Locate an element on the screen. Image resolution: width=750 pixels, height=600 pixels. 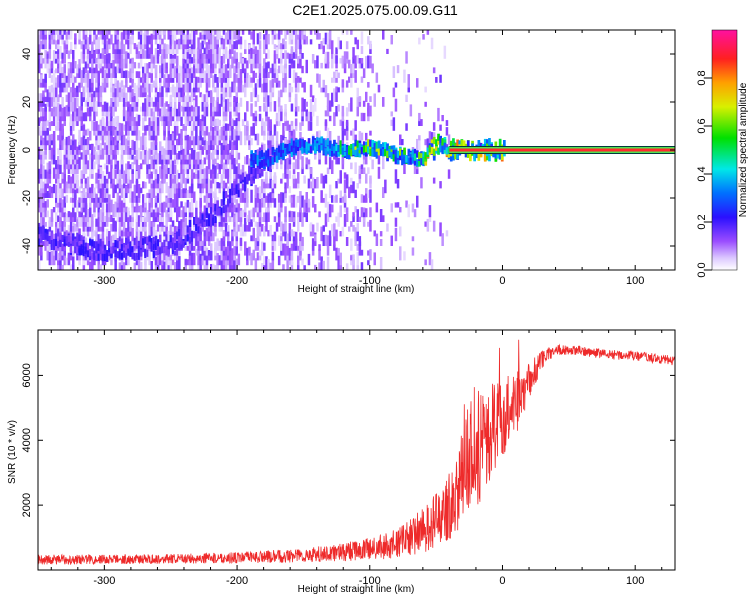
snr-y-tick-label: 6000 is located at coordinates (27, 375).